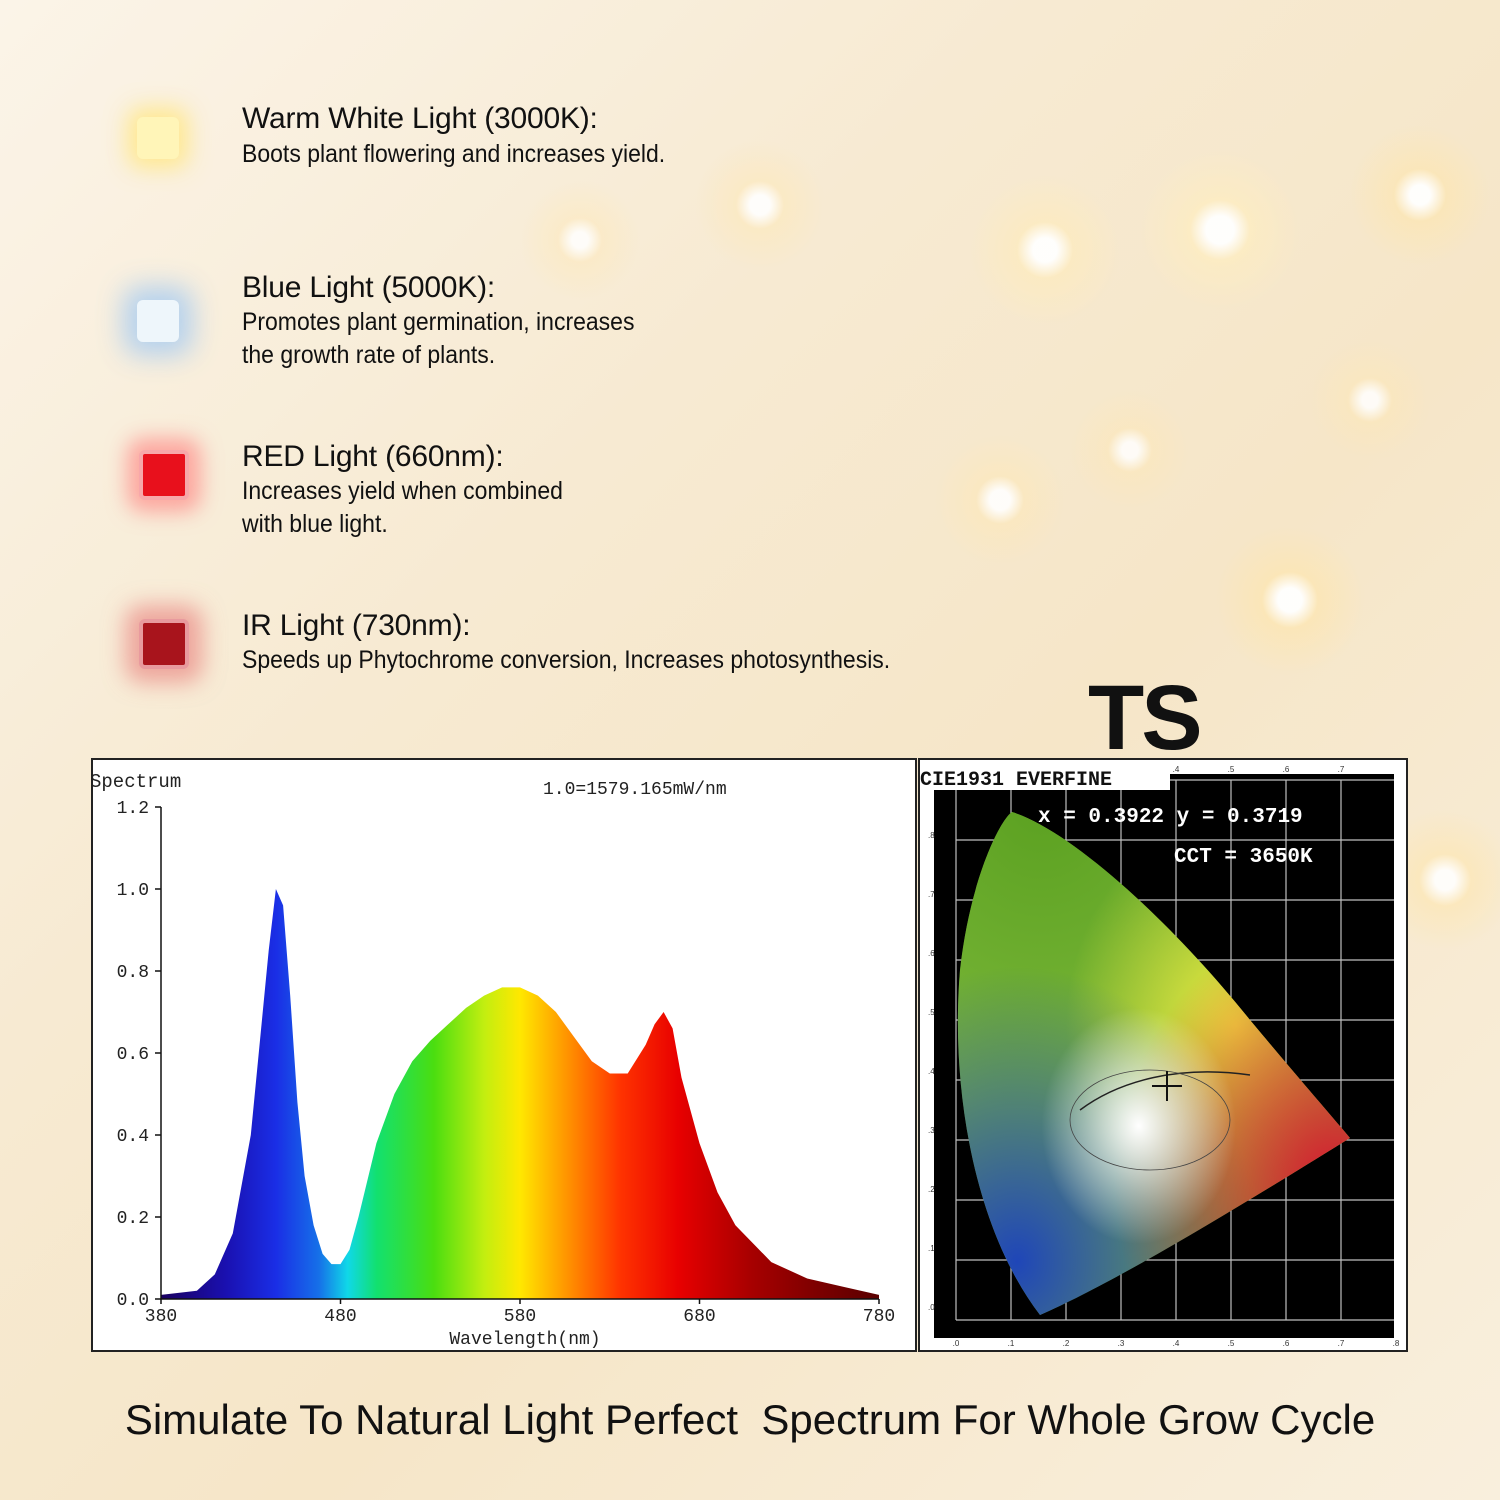  I want to click on cie-top-tick-label: .6, so click(1286, 769).